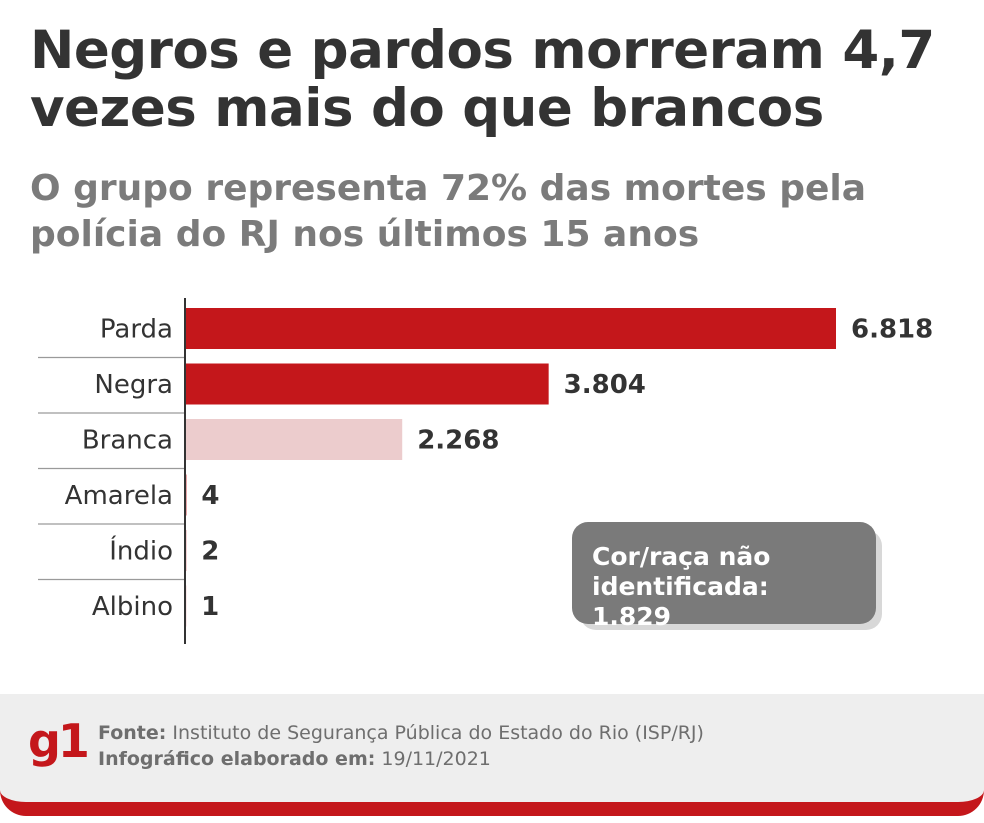  Describe the element at coordinates (892, 330) in the screenshot. I see `value-label: 6.818` at that location.